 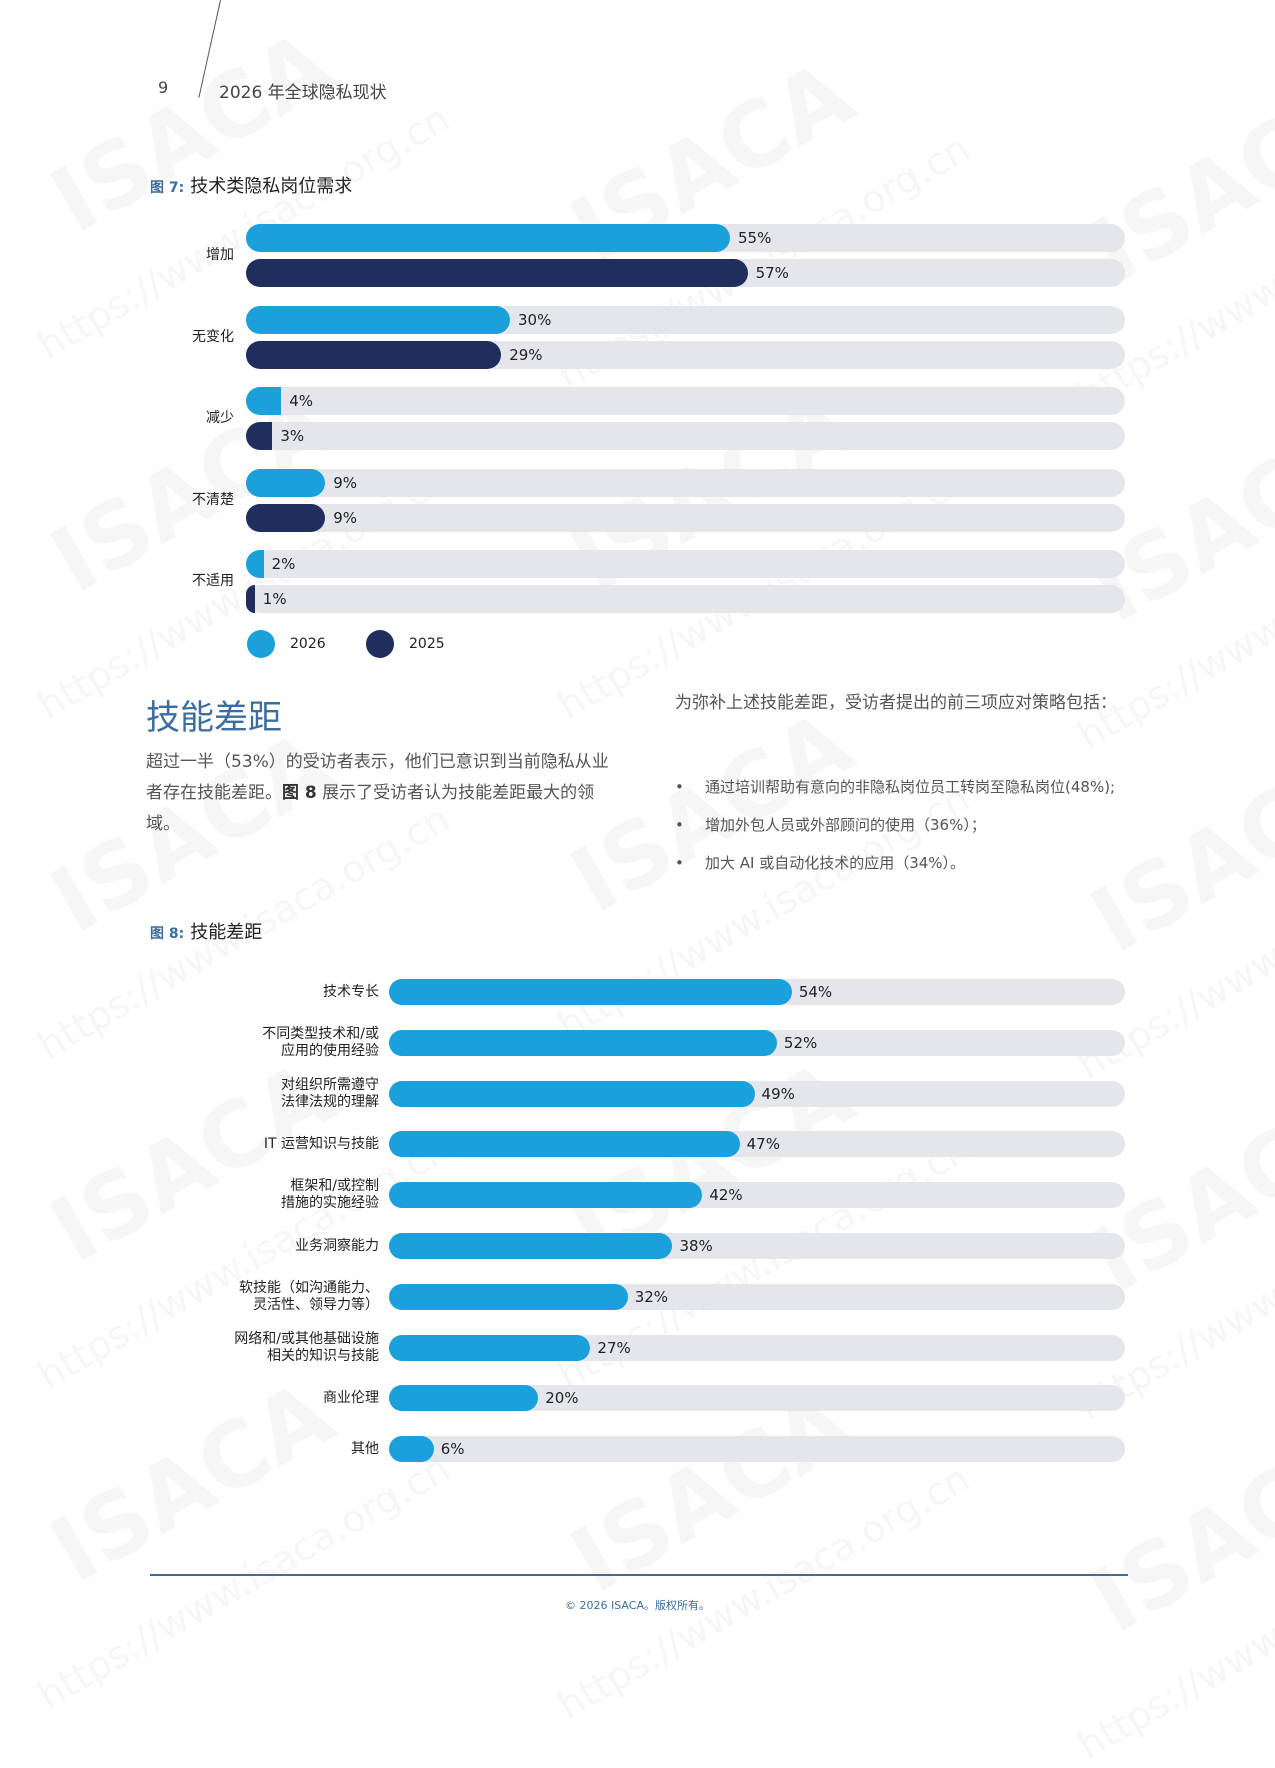 What do you see at coordinates (337, 1245) in the screenshot?
I see `category-label-line: 业务洞察能力` at bounding box center [337, 1245].